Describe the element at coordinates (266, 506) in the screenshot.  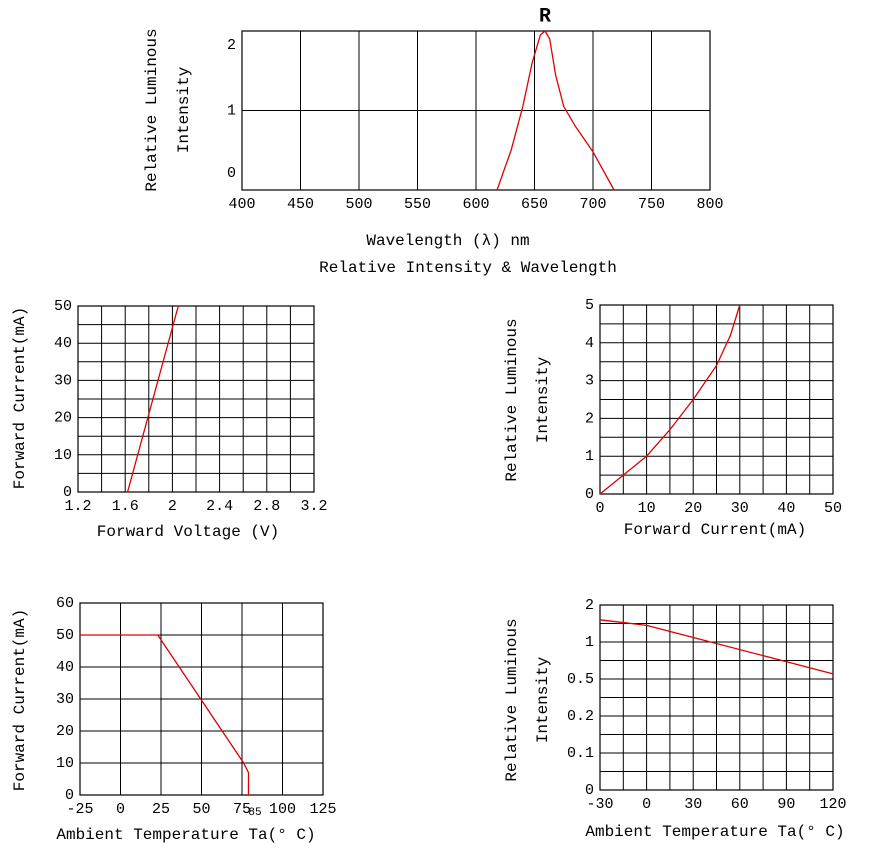
I see `x-tick-label: 2.8` at that location.